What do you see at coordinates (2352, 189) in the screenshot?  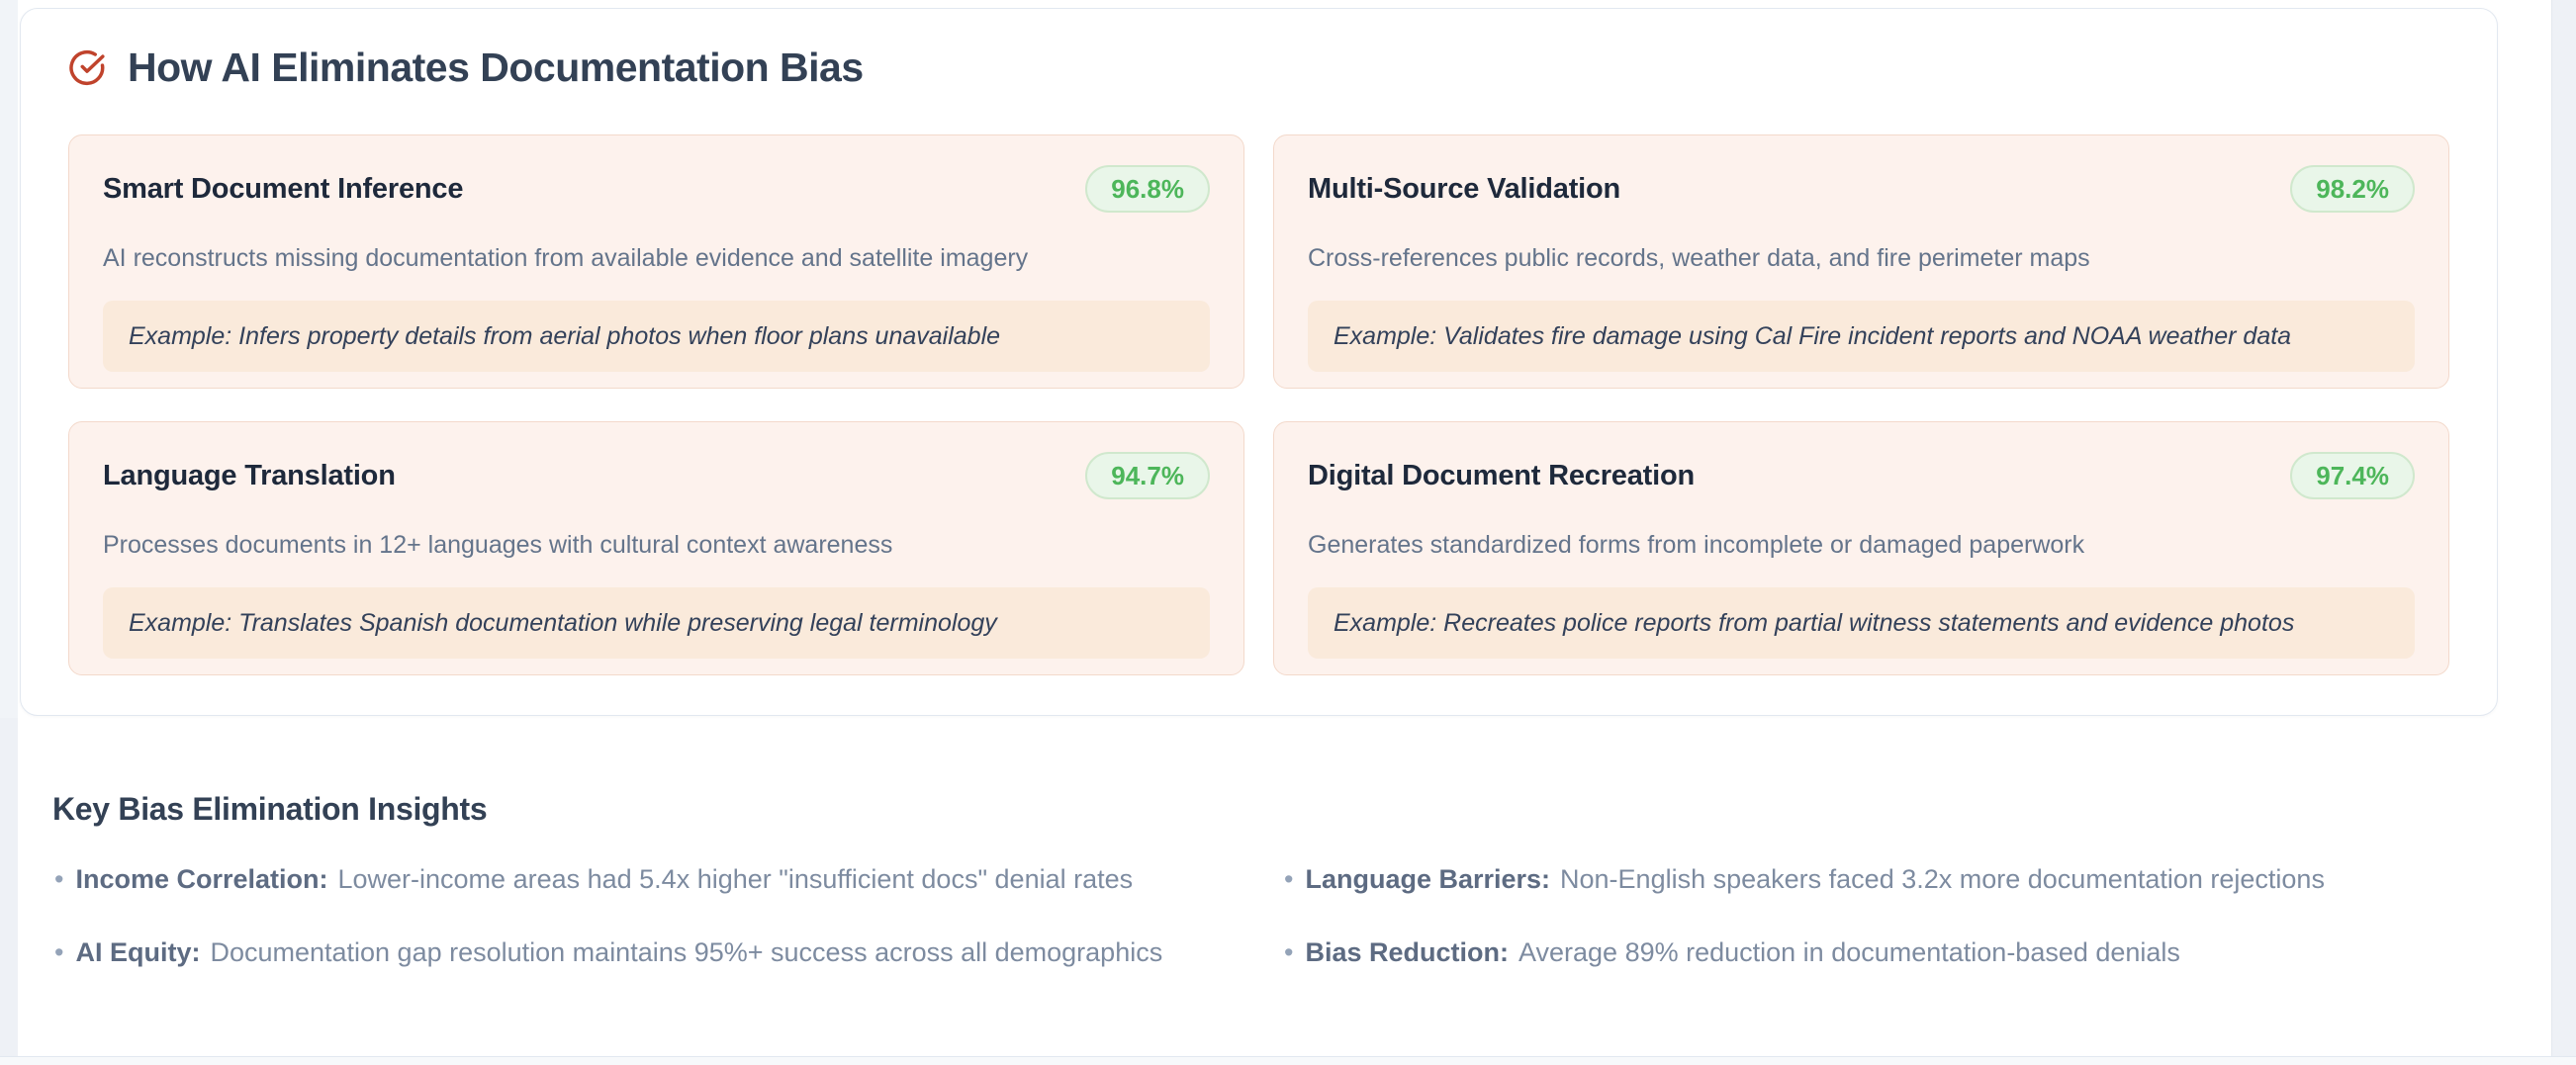 I see `accuracy-badge: 98.2%` at bounding box center [2352, 189].